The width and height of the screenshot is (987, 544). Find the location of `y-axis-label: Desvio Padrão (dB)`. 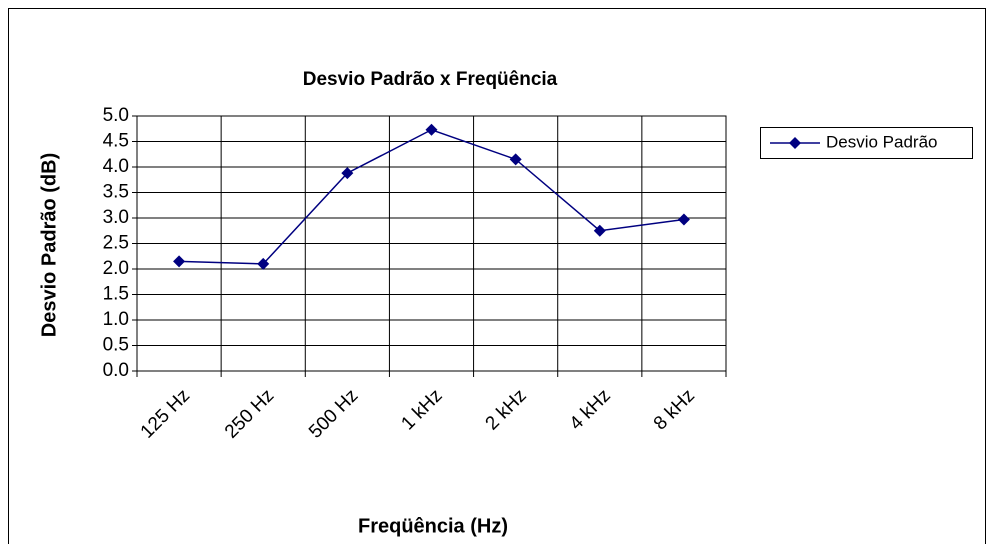

y-axis-label: Desvio Padrão (dB) is located at coordinates (49, 245).